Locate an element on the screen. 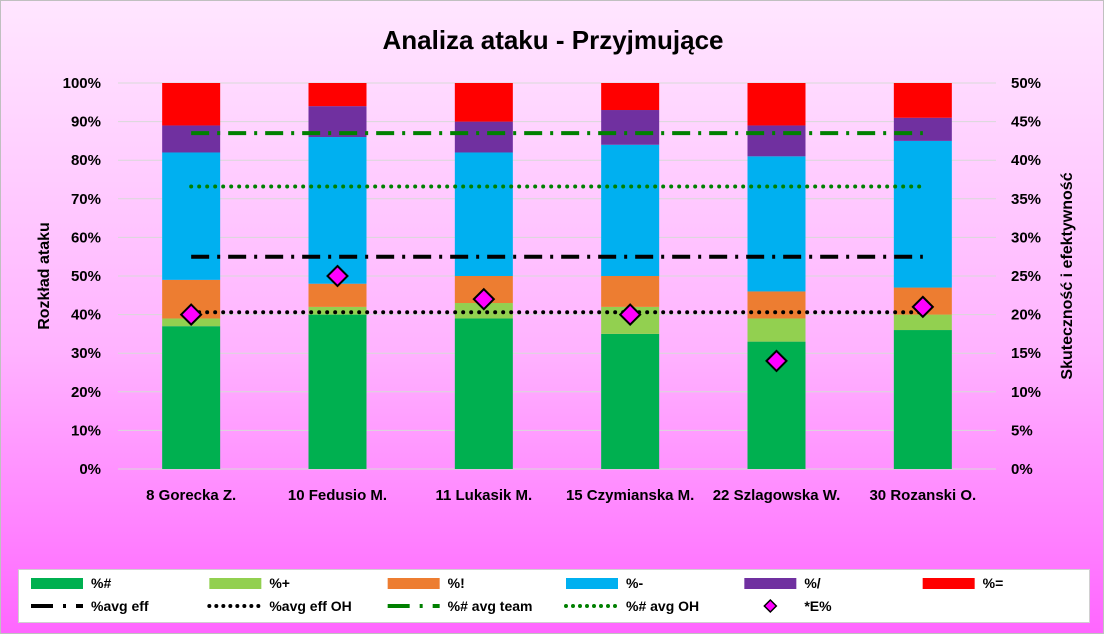  legend-label: %avg eff is located at coordinates (120, 606).